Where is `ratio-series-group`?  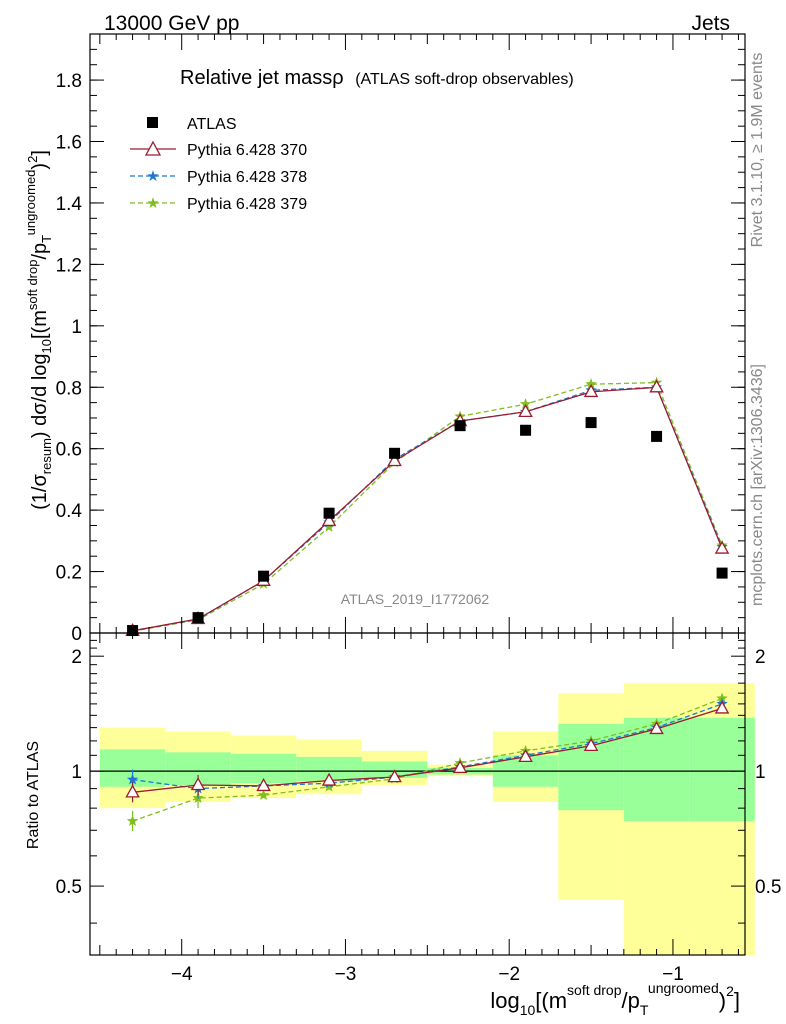 ratio-series-group is located at coordinates (427, 762).